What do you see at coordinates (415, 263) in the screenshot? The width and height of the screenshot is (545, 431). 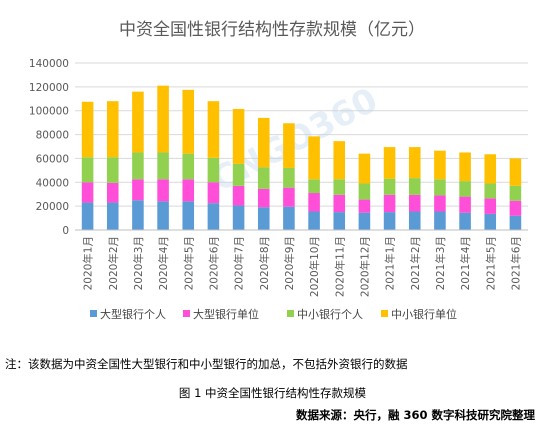 I see `x-tick-label: 2021年2月` at bounding box center [415, 263].